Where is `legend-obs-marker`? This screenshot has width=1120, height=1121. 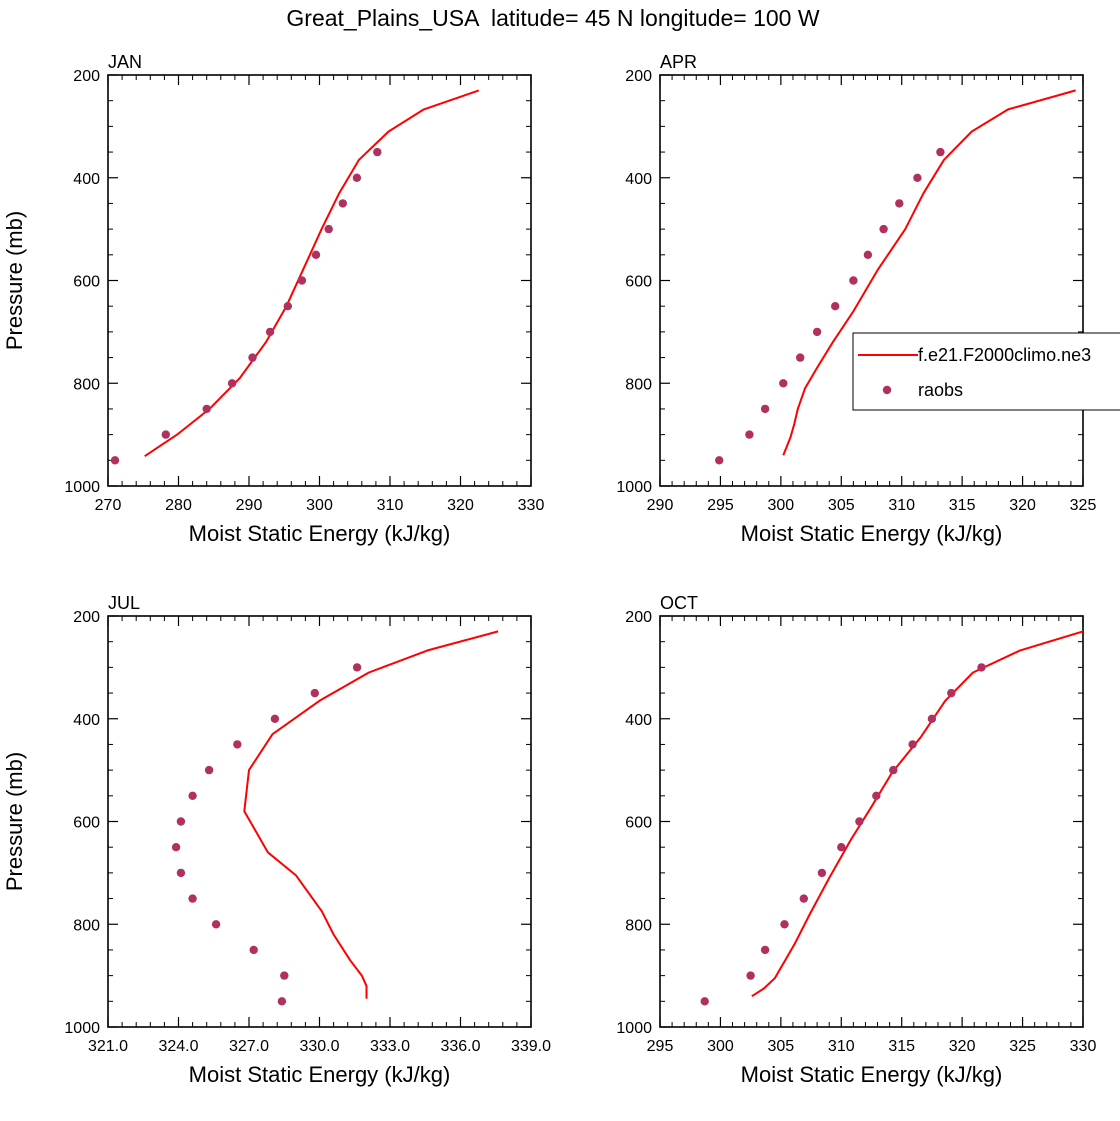 legend-obs-marker is located at coordinates (887, 390).